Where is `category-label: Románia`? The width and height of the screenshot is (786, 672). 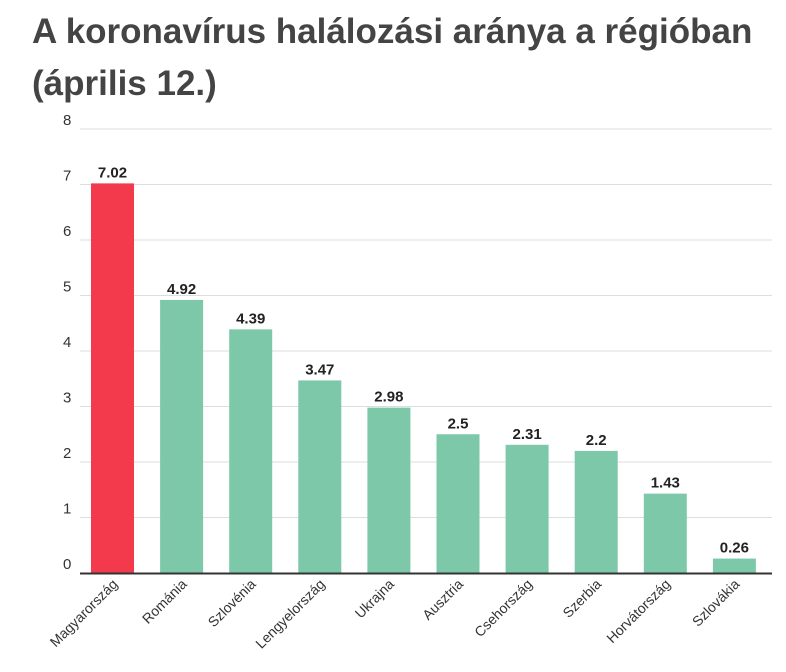 category-label: Románia is located at coordinates (164, 601).